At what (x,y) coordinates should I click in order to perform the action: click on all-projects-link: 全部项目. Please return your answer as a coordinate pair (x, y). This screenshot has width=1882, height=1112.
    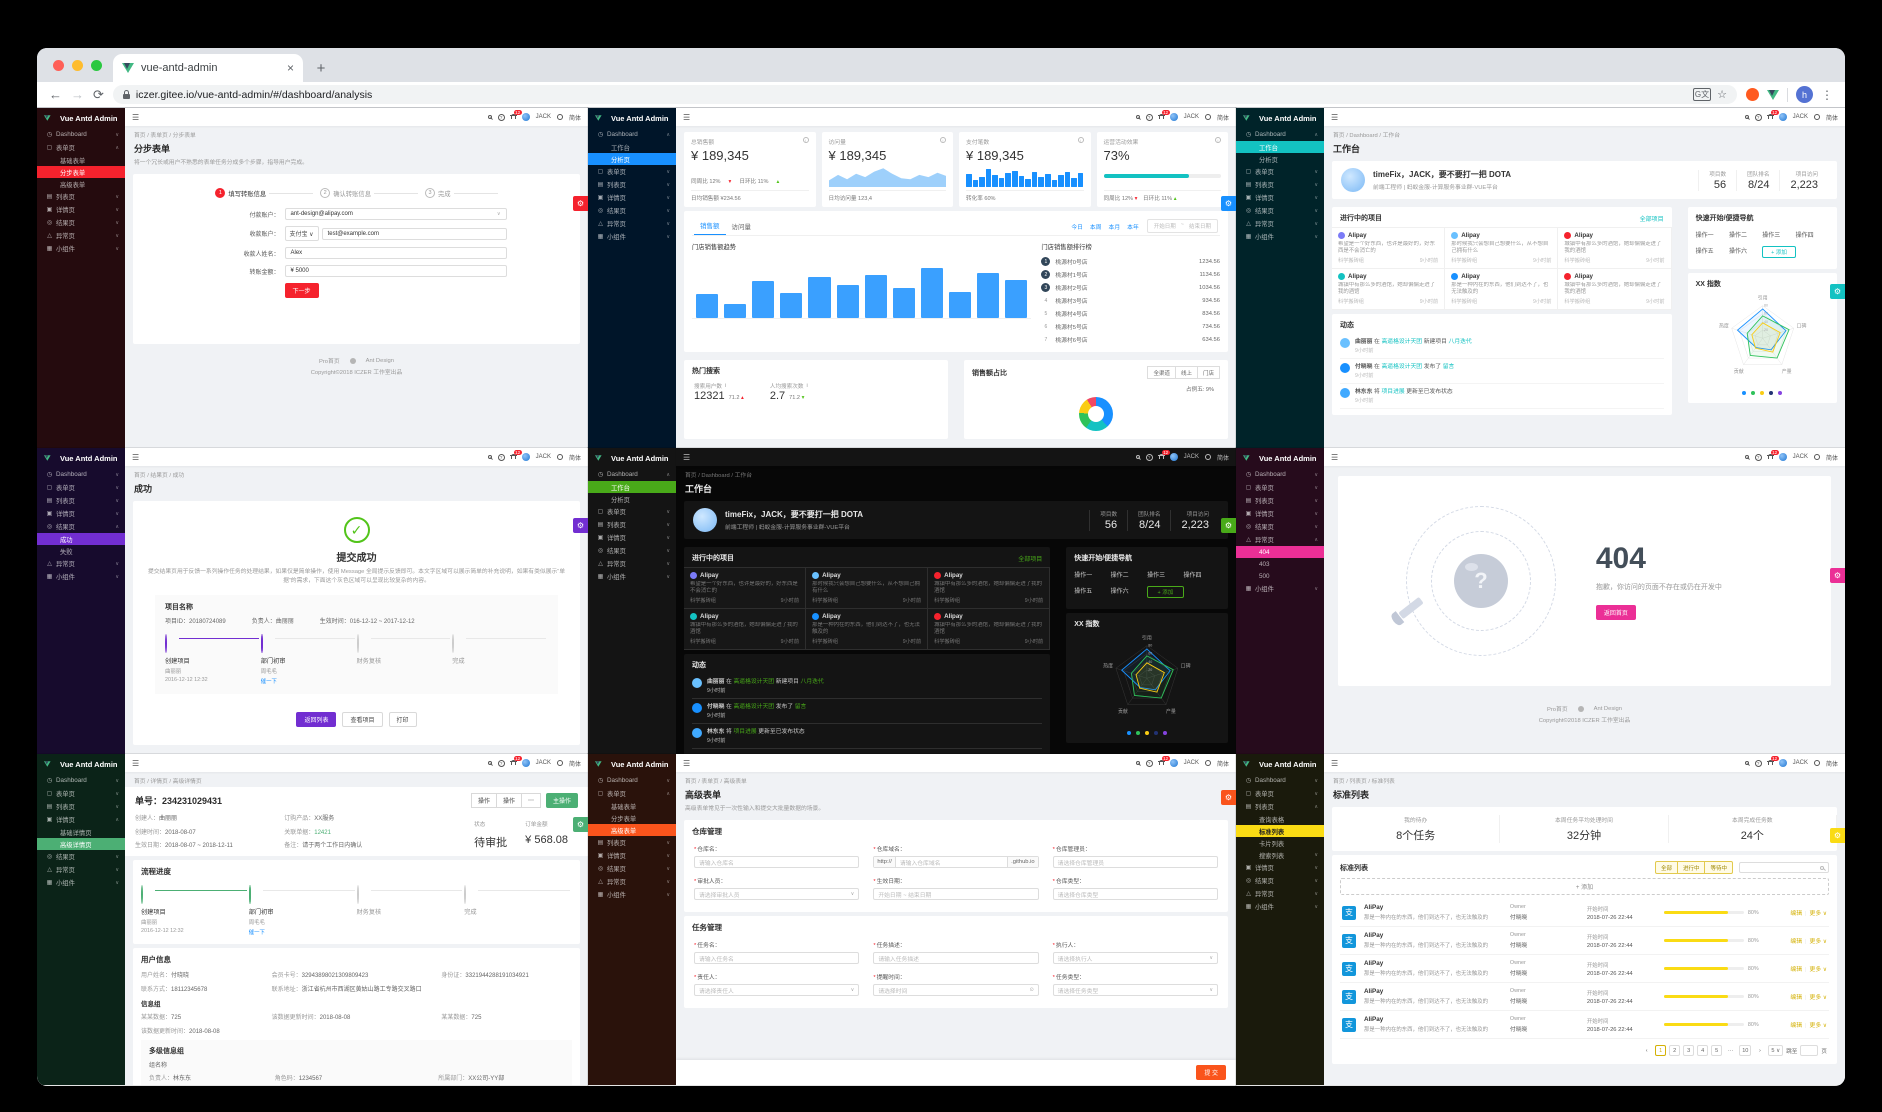
    Looking at the image, I should click on (1030, 559).